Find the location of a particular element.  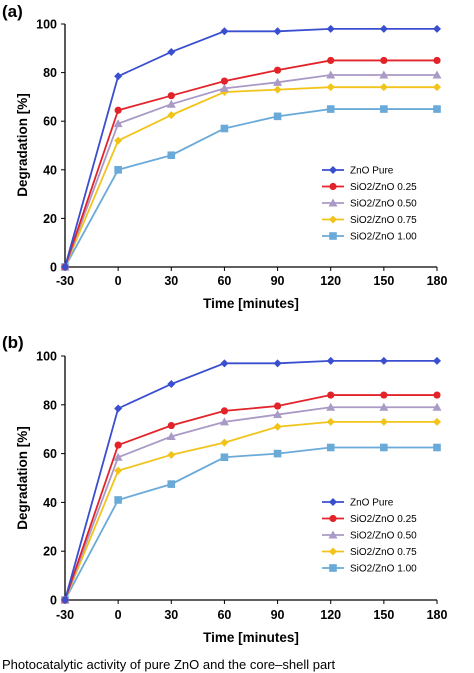

legend-label: SiO2/ZnO 0.25 is located at coordinates (383, 187).